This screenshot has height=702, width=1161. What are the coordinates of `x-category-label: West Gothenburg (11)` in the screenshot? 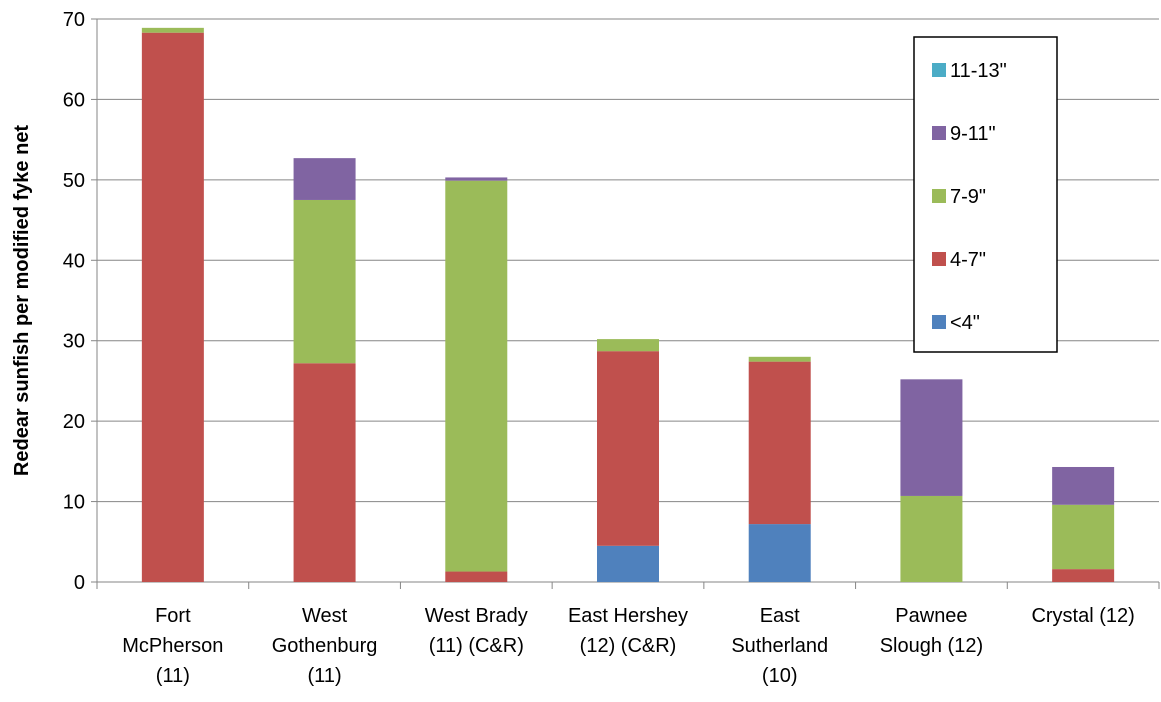 It's located at (325, 646).